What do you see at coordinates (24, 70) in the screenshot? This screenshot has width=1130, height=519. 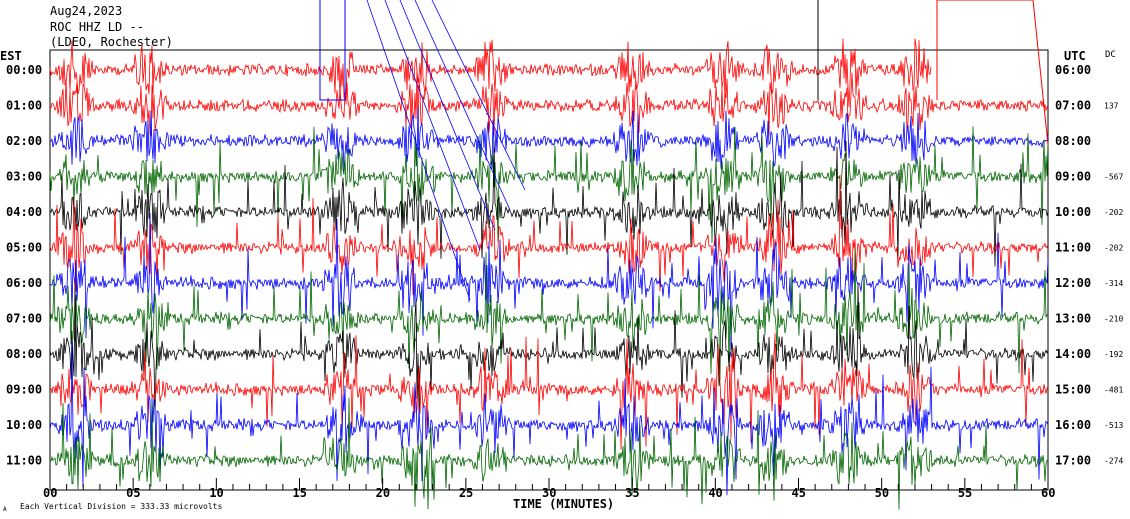 I see `est-tick-label: 00:00` at bounding box center [24, 70].